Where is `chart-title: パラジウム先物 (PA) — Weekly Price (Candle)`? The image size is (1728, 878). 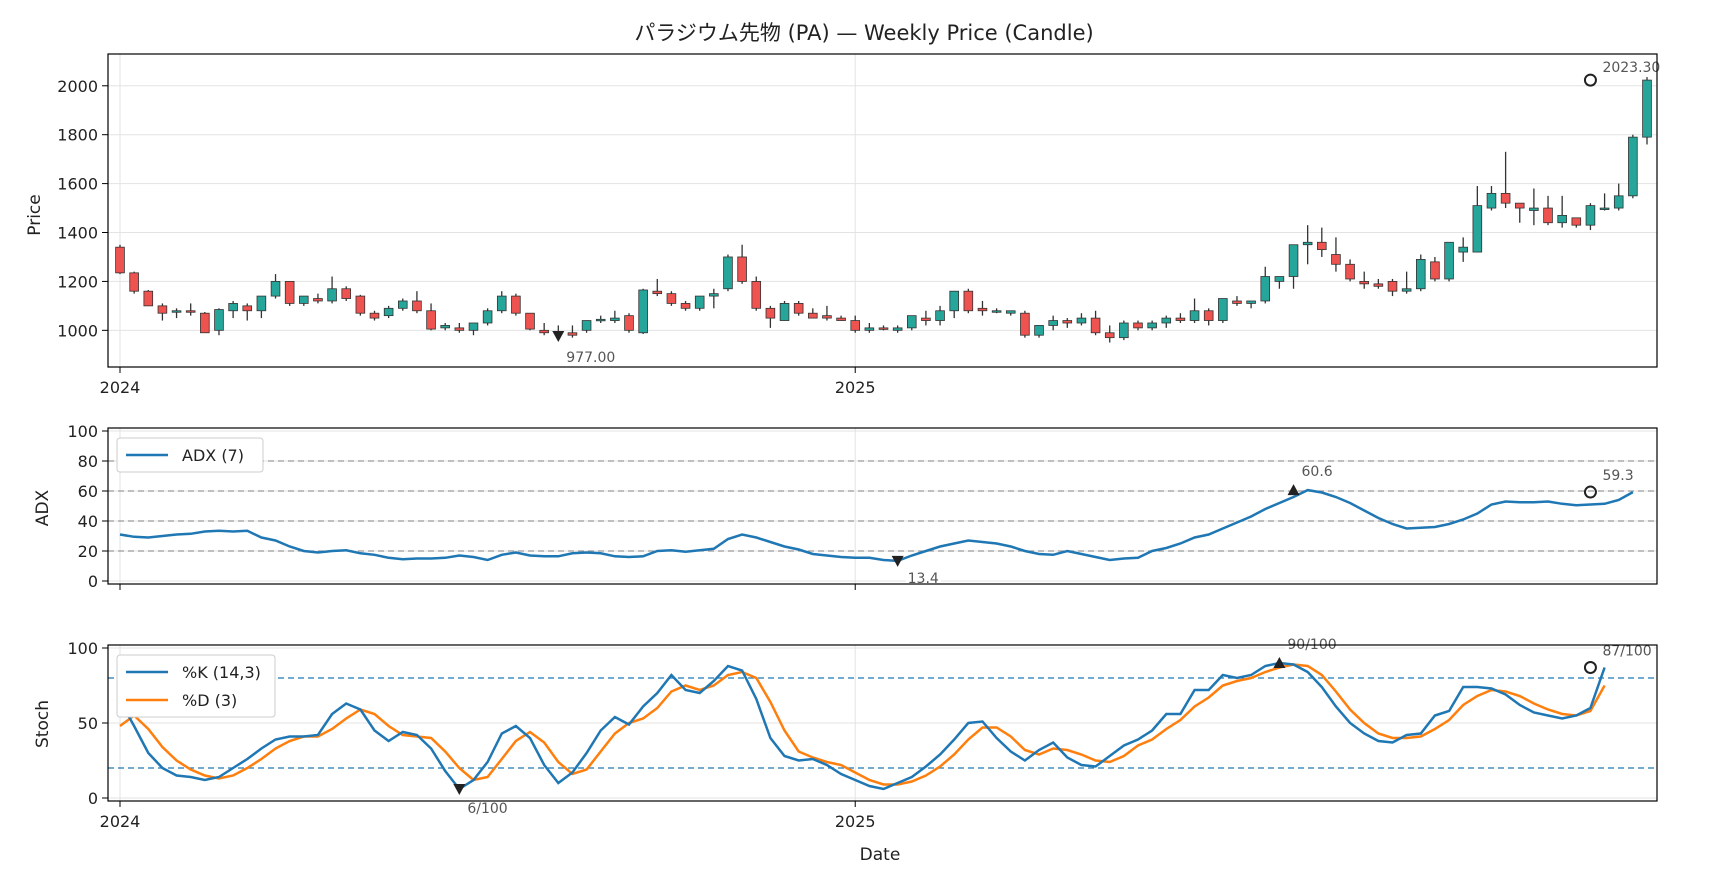 chart-title: パラジウム先物 (PA) — Weekly Price (Candle) is located at coordinates (863, 33).